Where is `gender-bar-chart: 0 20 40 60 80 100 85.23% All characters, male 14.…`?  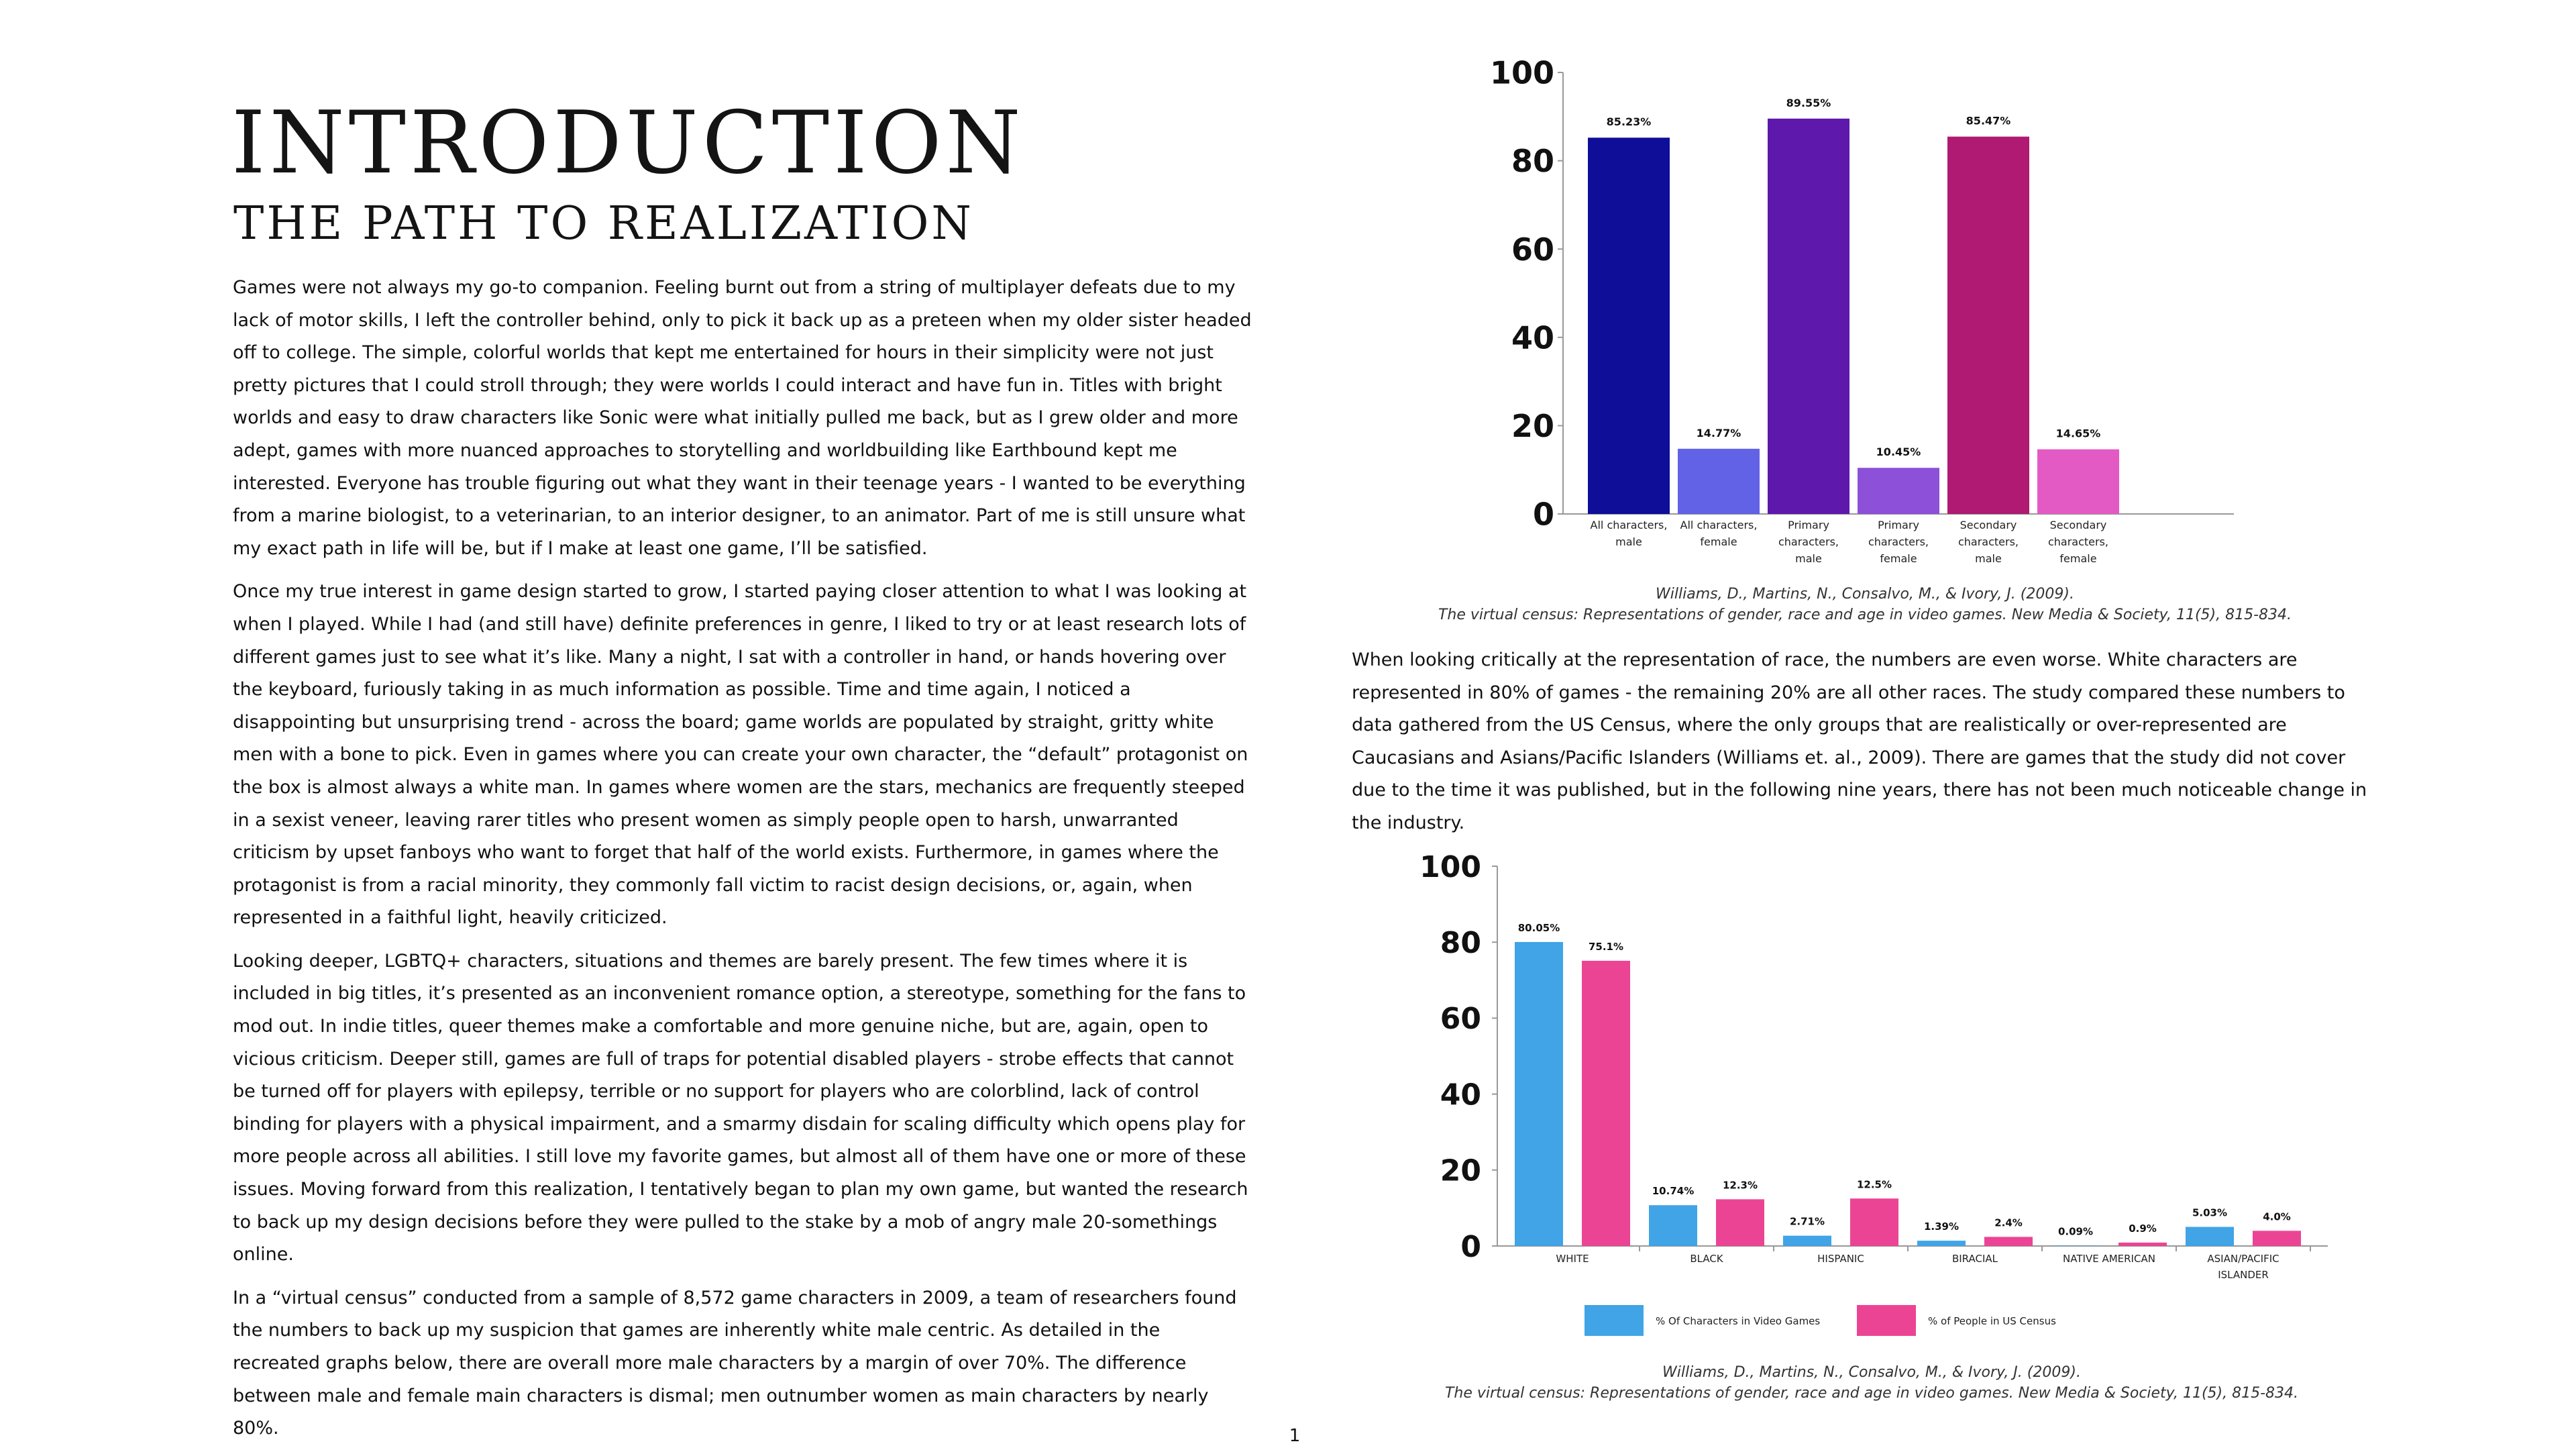 gender-bar-chart: 0 20 40 60 80 100 85.23% All characters, male 14.… is located at coordinates (1862, 310).